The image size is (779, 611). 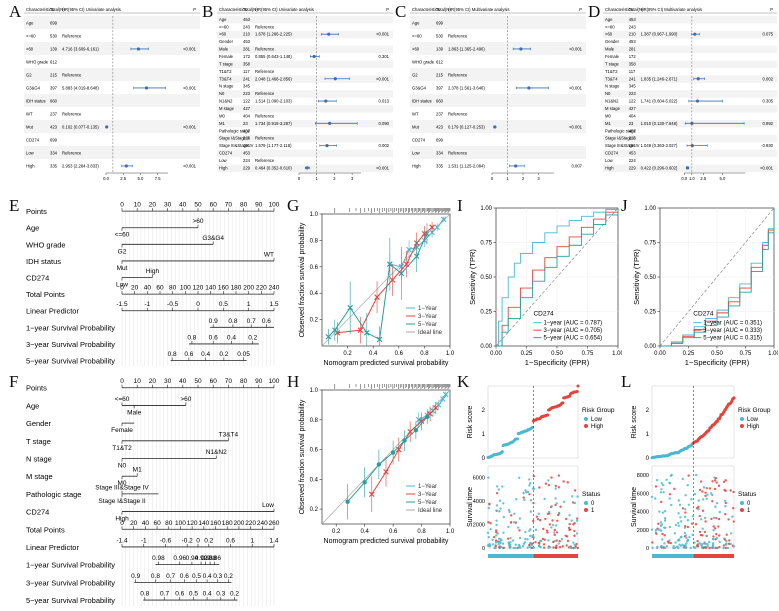 What do you see at coordinates (463, 381) in the screenshot?
I see `panel-letter-k: K` at bounding box center [463, 381].